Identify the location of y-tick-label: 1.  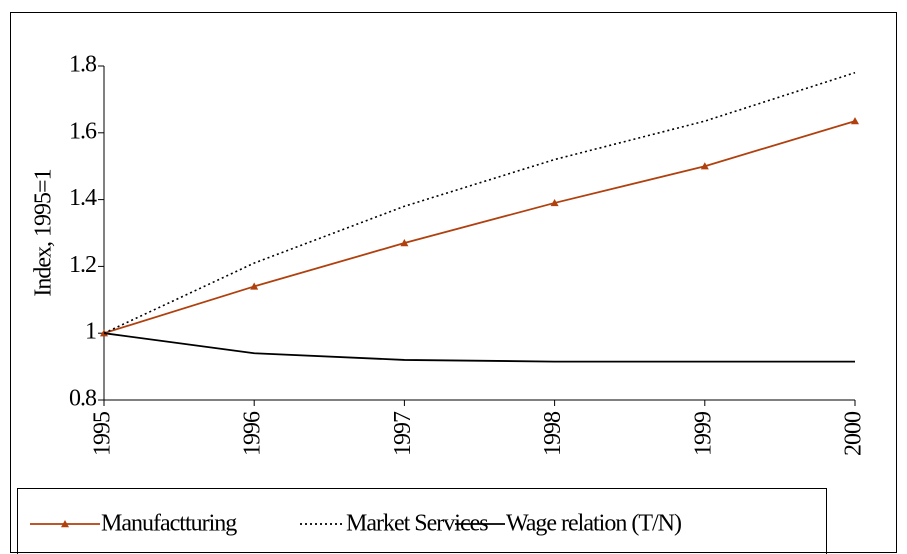
(90, 332).